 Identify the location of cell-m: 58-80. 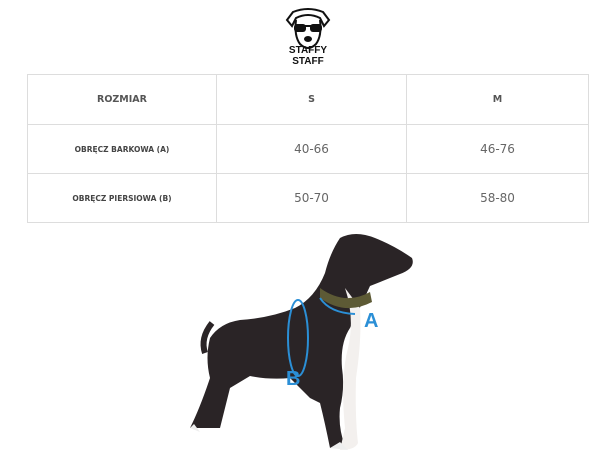
(497, 198).